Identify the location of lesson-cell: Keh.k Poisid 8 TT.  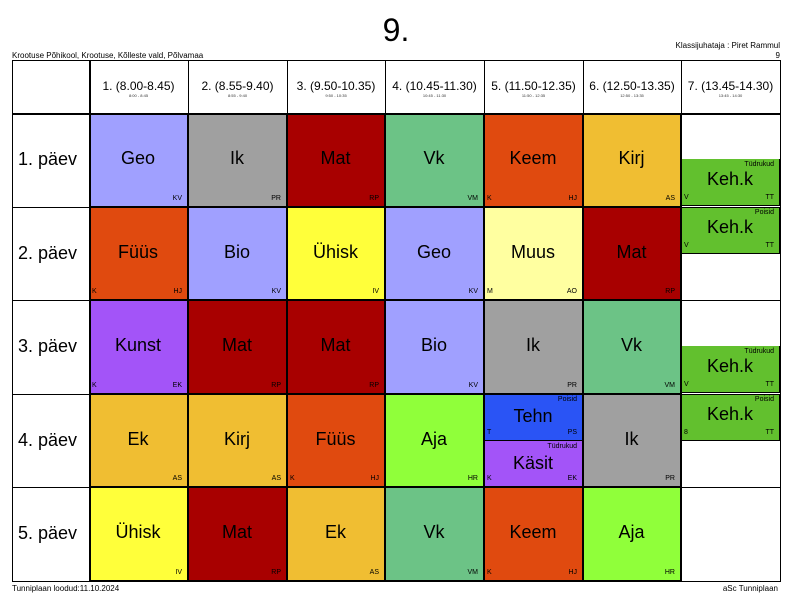
(730, 417).